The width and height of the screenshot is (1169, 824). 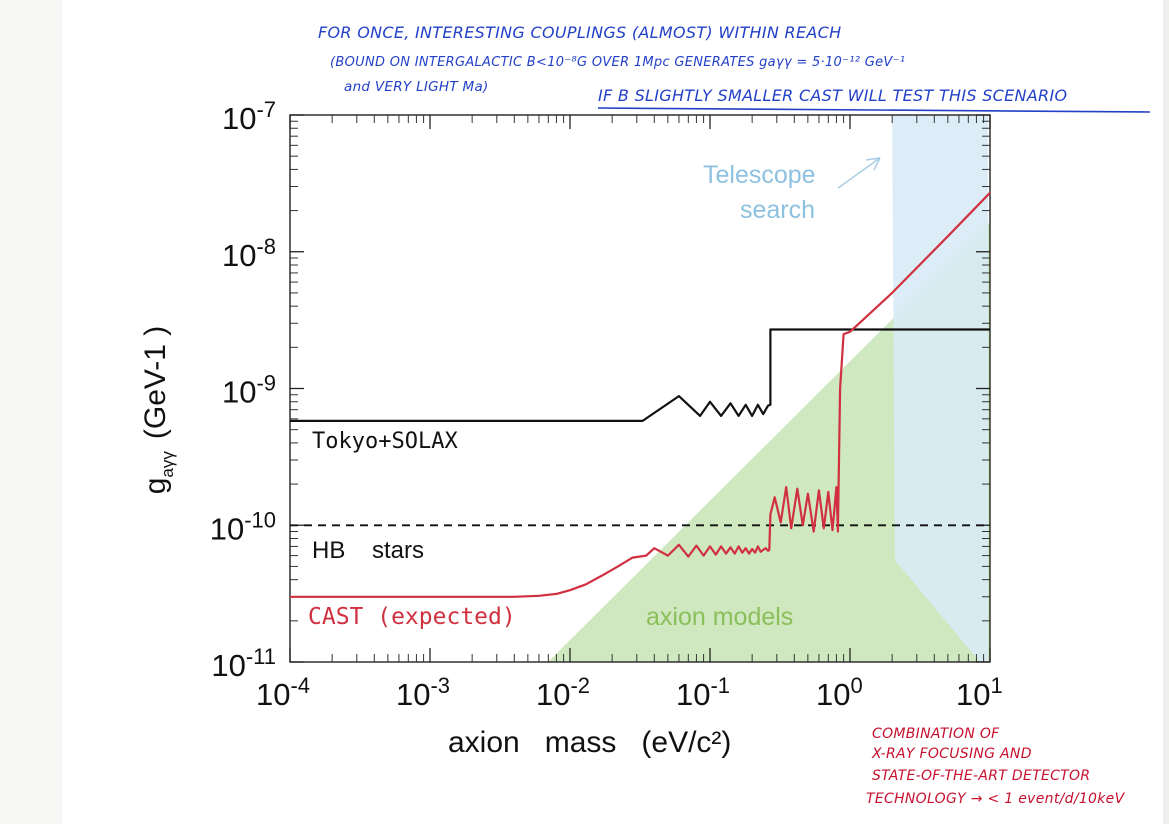 I want to click on scan-left-margin, so click(x=31, y=412).